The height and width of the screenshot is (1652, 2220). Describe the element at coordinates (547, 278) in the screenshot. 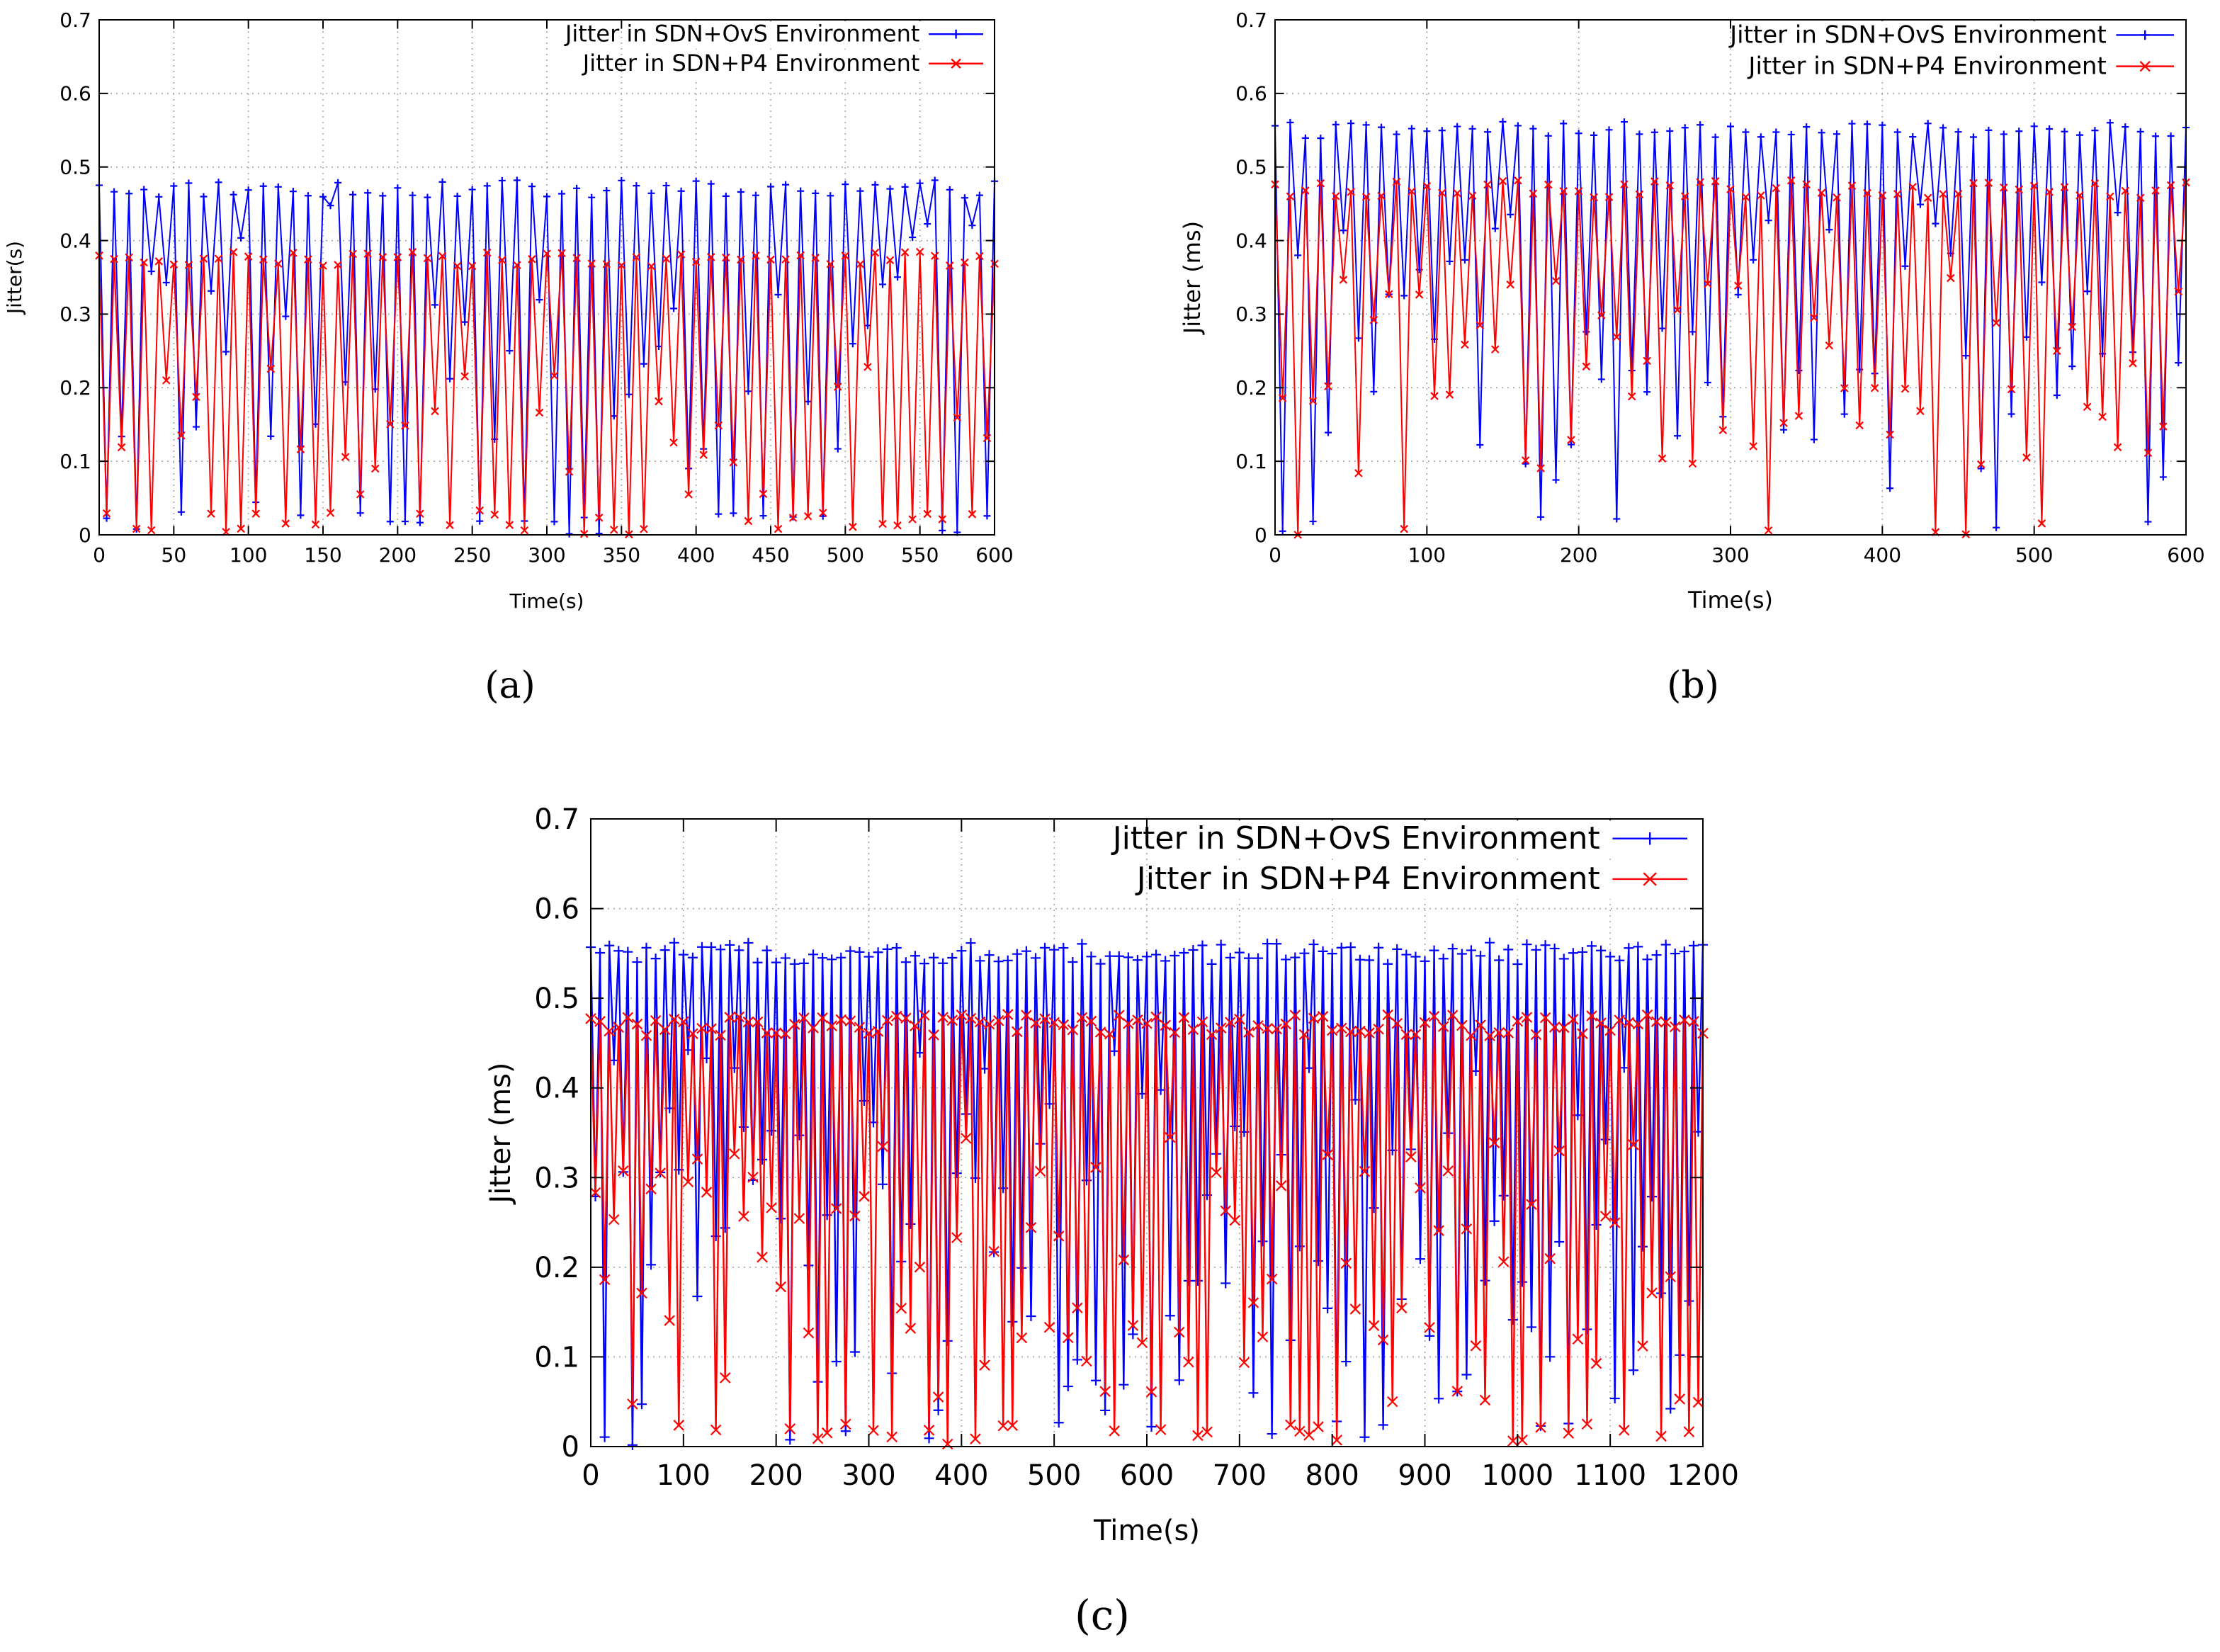

I see `grid-lines` at that location.